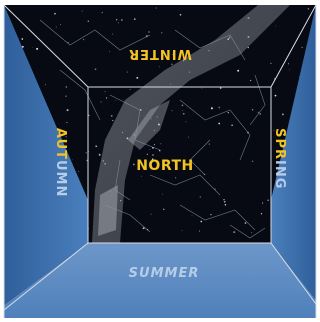 Image resolution: width=320 pixels, height=322 pixels. I want to click on spring-label: SPR ING, so click(279, 158).